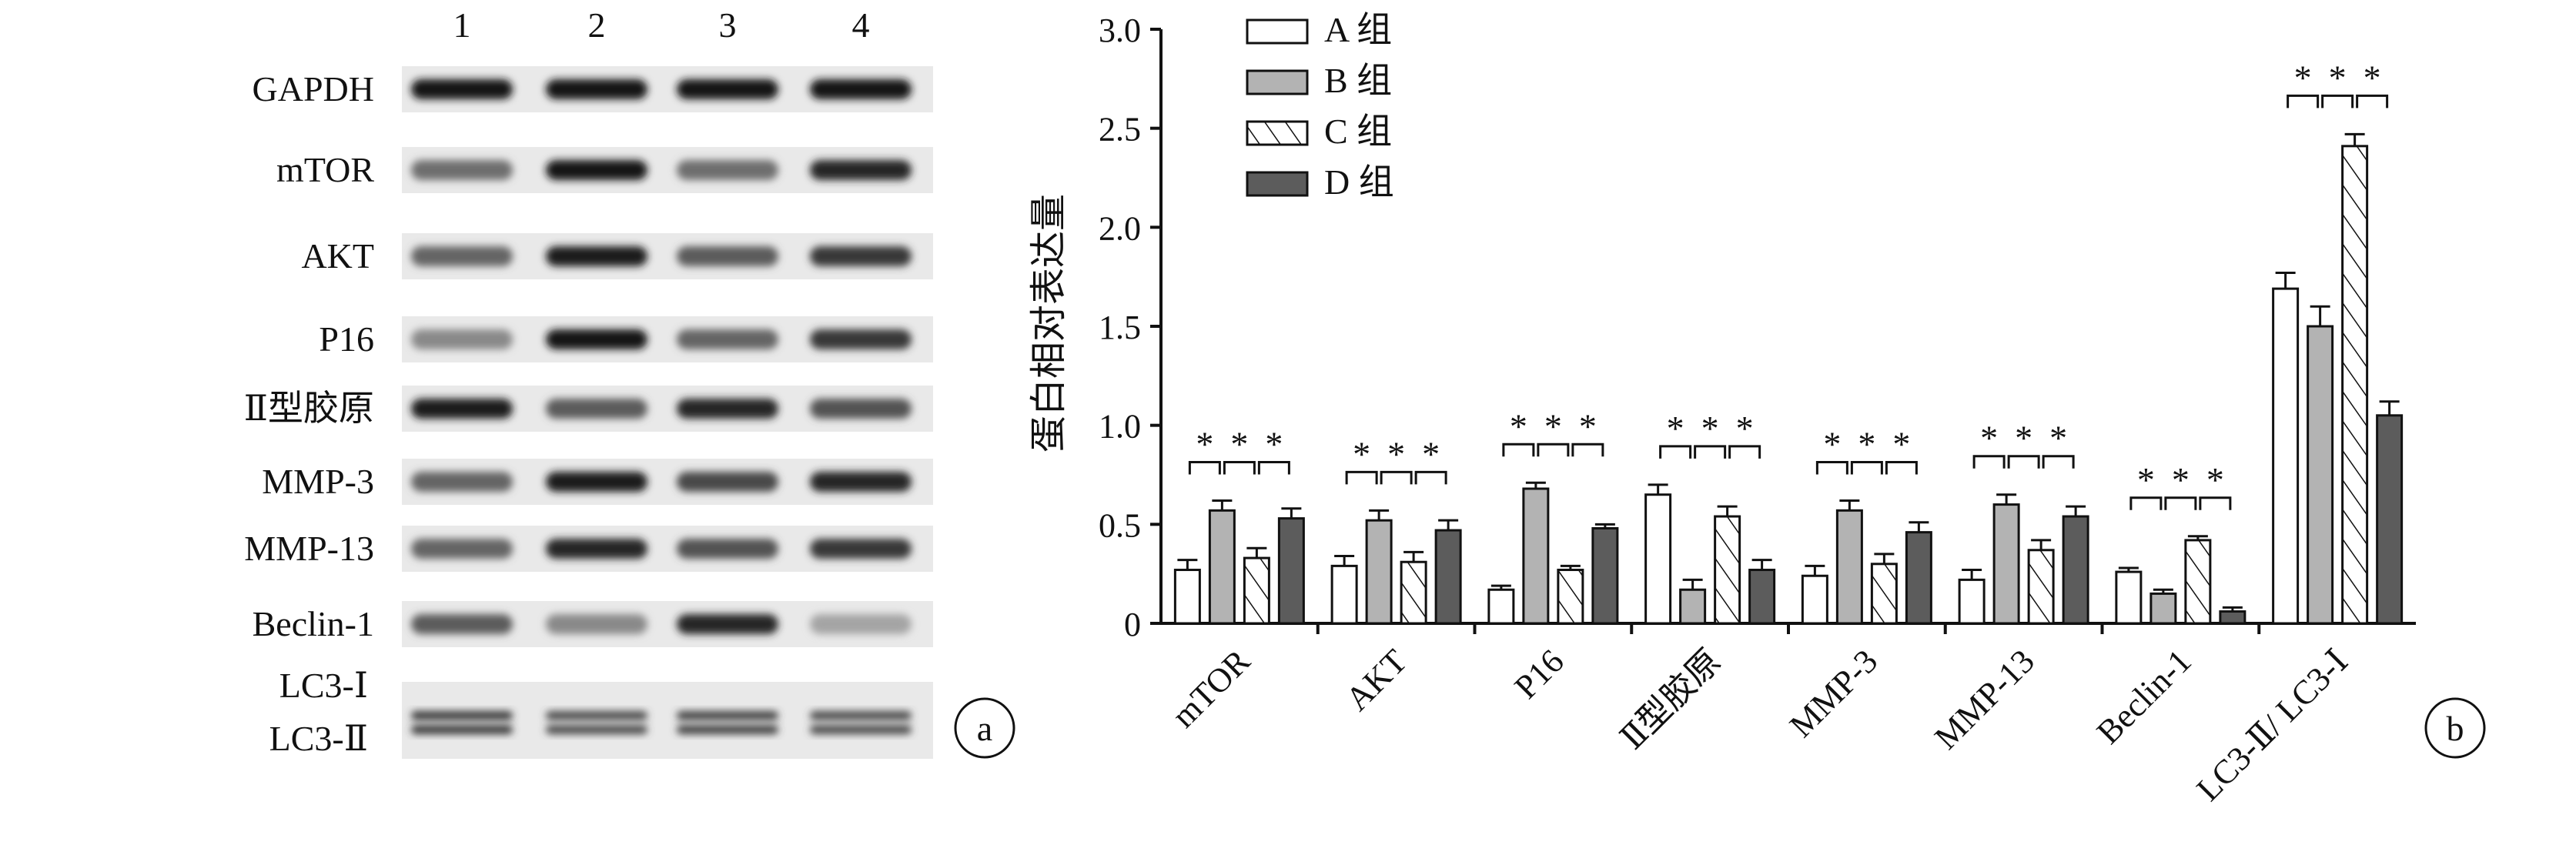 This screenshot has width=2576, height=865. I want to click on x-category-label: Ⅱ型胶原, so click(1671, 699).